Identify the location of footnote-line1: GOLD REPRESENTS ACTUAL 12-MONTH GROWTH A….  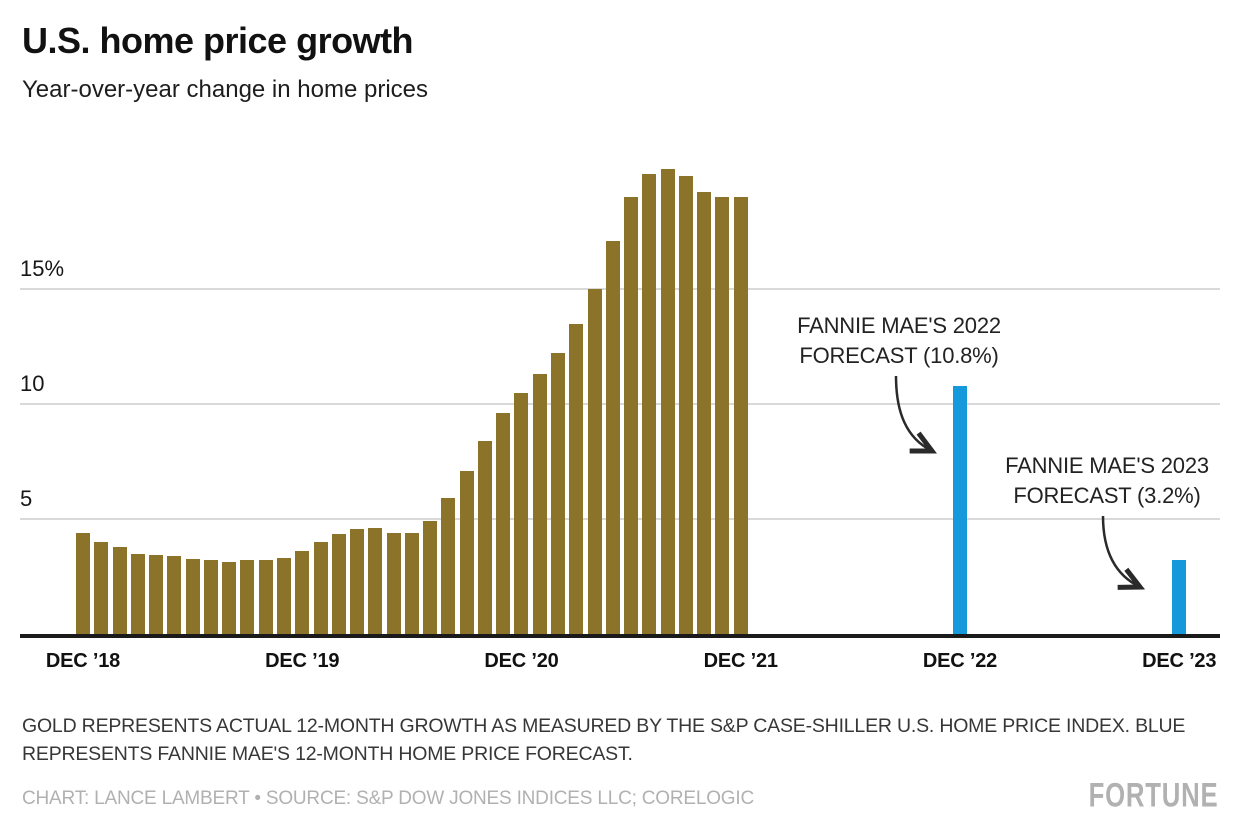
(604, 726).